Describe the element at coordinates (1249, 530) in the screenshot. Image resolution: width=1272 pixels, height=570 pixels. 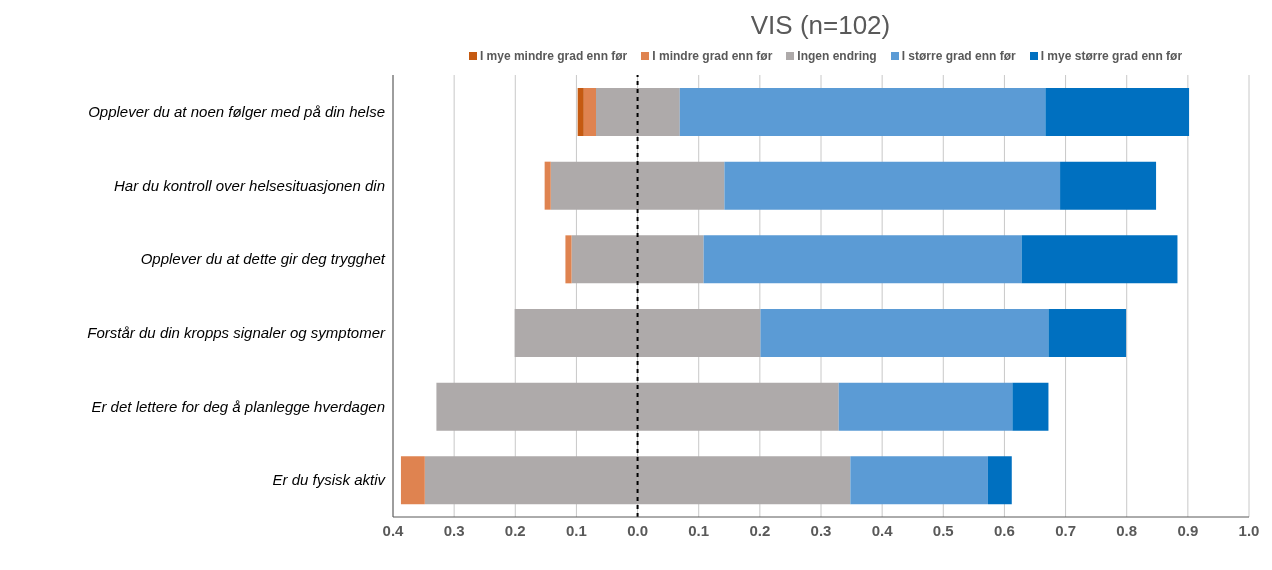
I see `x-tick-label: 1.0` at that location.